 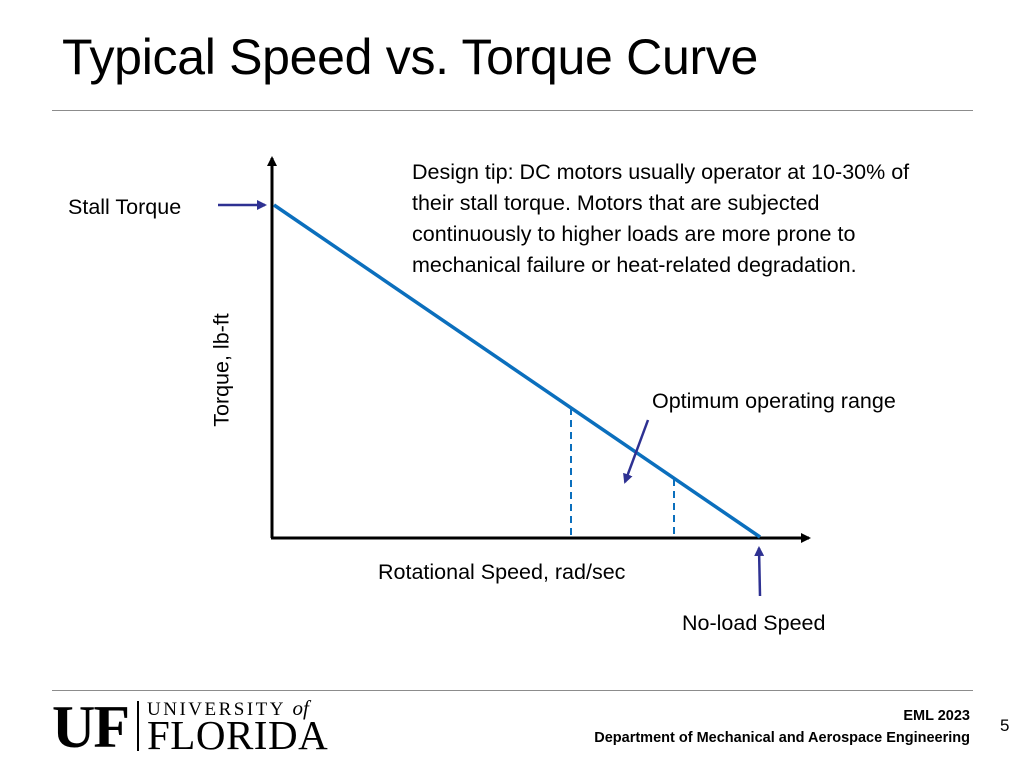 What do you see at coordinates (1005, 725) in the screenshot?
I see `page-number: 5` at bounding box center [1005, 725].